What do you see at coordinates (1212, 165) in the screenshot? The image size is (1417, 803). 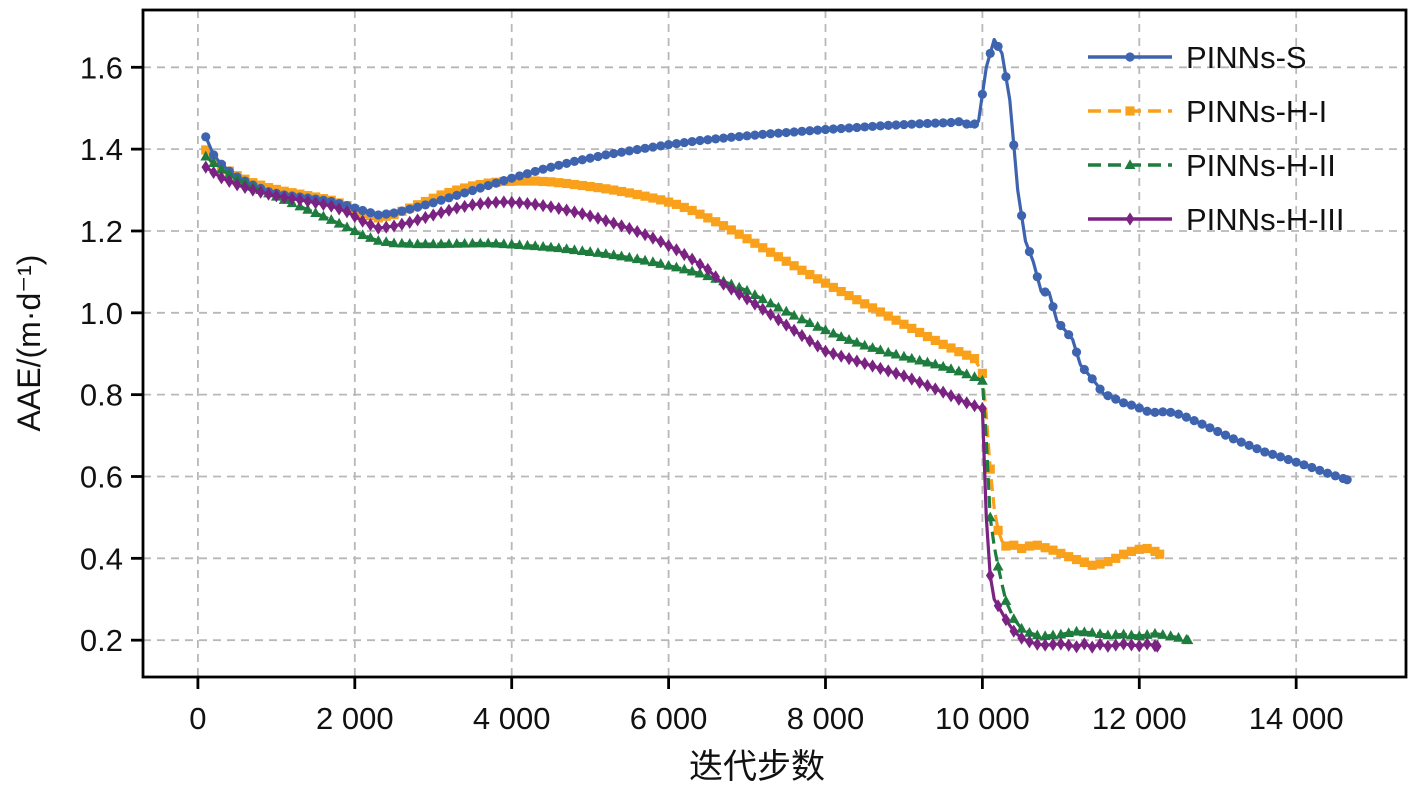 I see `legend-entry-pinns-h-ii: PINNs-H-II` at bounding box center [1212, 165].